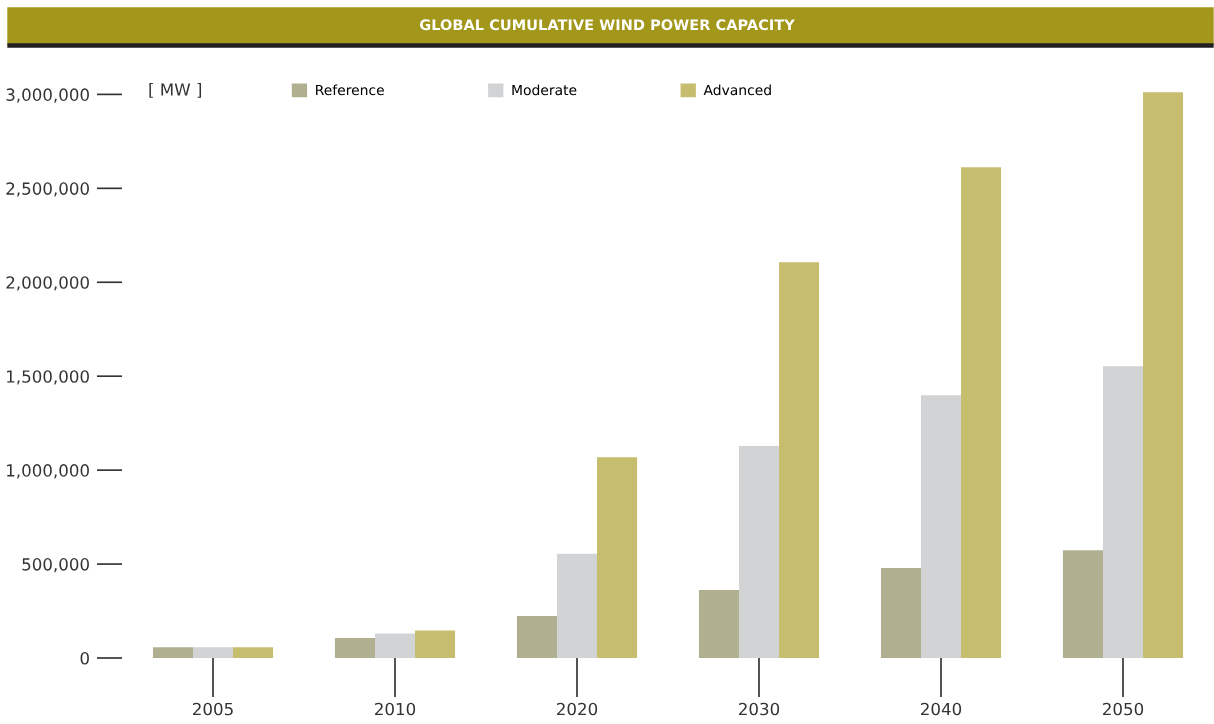 This screenshot has height=724, width=1214. I want to click on legend-label: Reference, so click(350, 90).